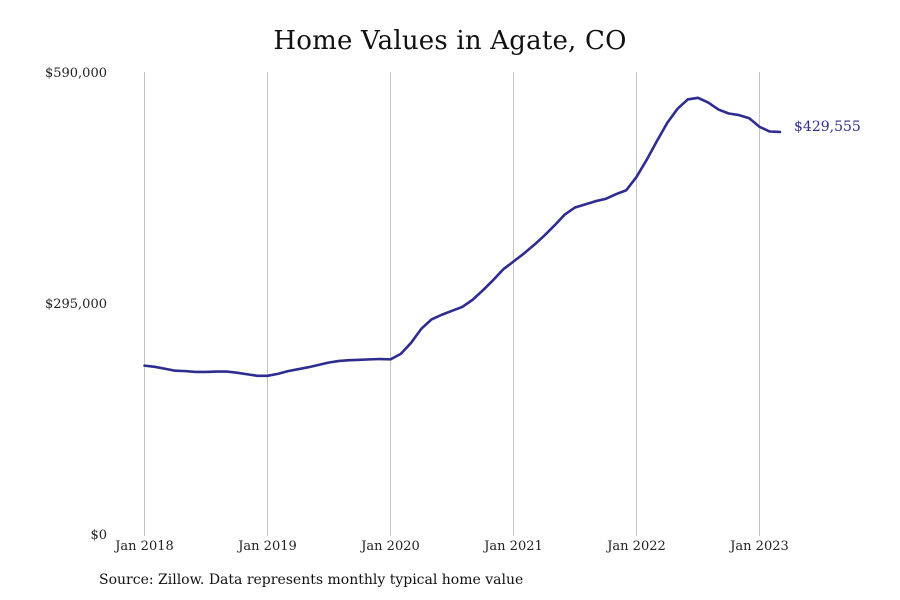 This screenshot has height=600, width=900. What do you see at coordinates (143, 546) in the screenshot?
I see `x-tick-label: Jan 2018` at bounding box center [143, 546].